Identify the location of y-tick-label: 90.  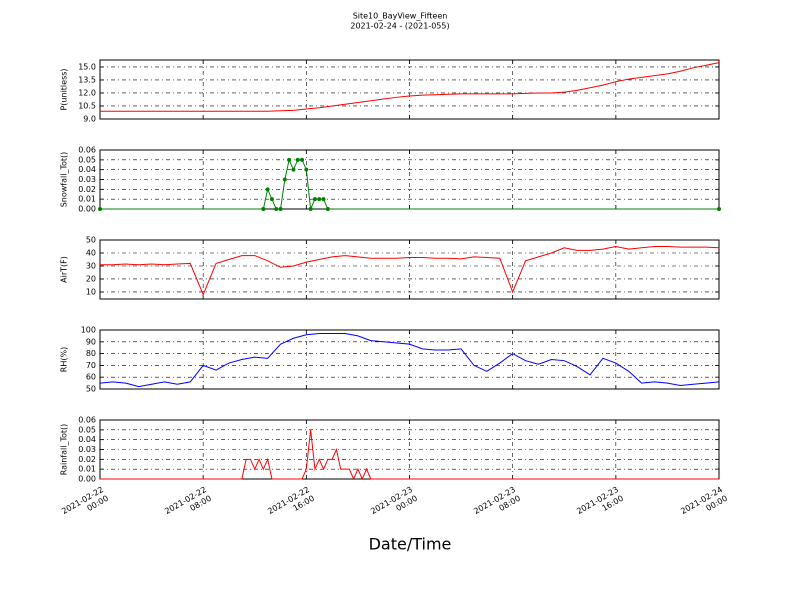
(91, 341).